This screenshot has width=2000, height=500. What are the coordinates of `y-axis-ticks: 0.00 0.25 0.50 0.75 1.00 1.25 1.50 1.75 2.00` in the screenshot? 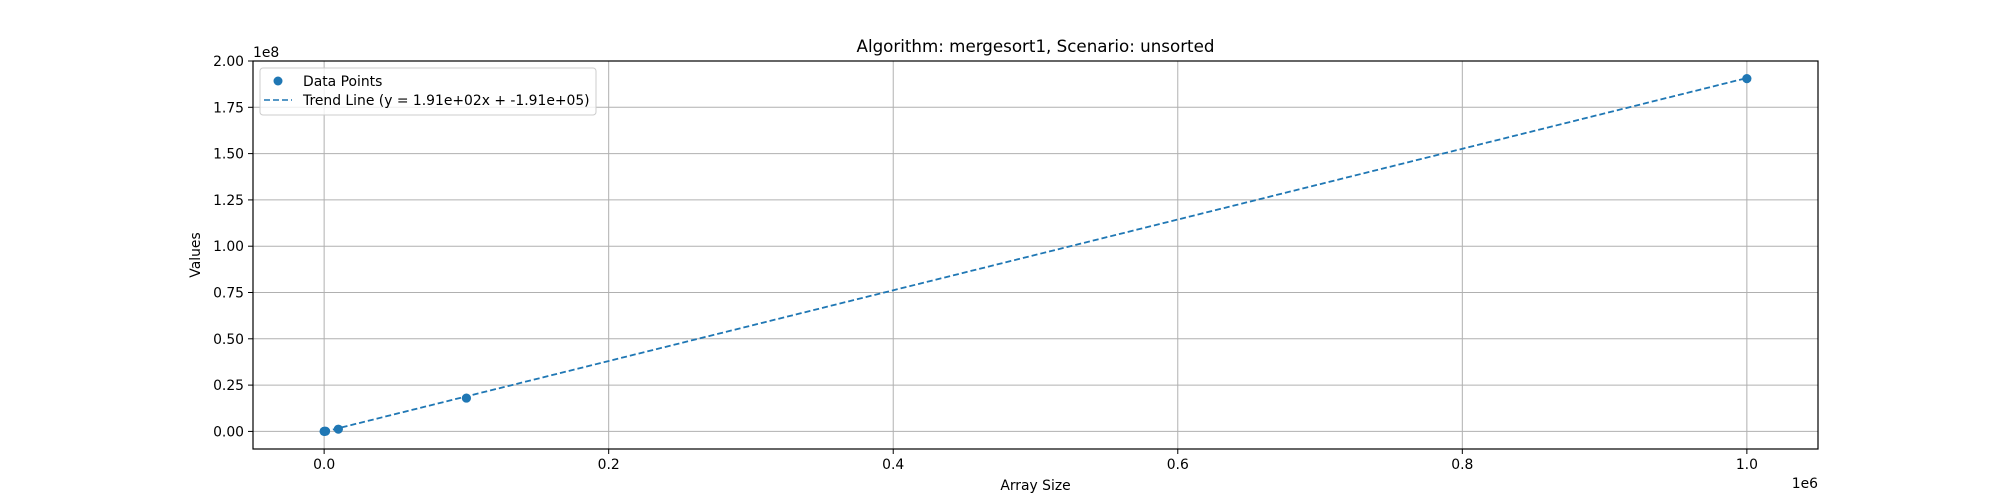 It's located at (233, 247).